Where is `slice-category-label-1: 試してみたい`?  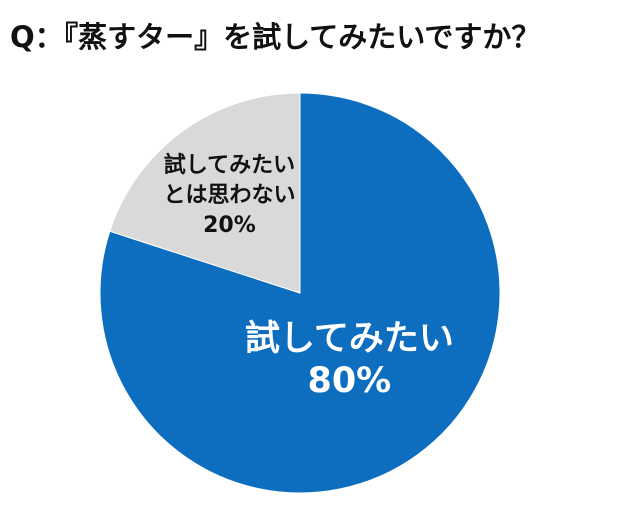
slice-category-label-1: 試してみたい is located at coordinates (229, 165).